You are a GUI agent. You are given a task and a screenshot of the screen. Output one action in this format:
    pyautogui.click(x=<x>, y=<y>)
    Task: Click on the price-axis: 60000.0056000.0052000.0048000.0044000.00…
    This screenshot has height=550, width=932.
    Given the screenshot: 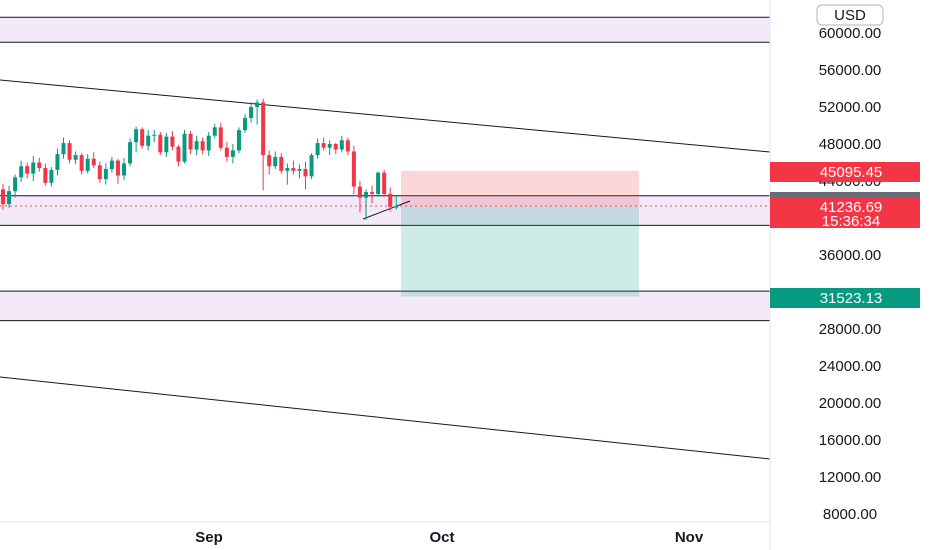 What is the action you would take?
    pyautogui.click(x=850, y=274)
    